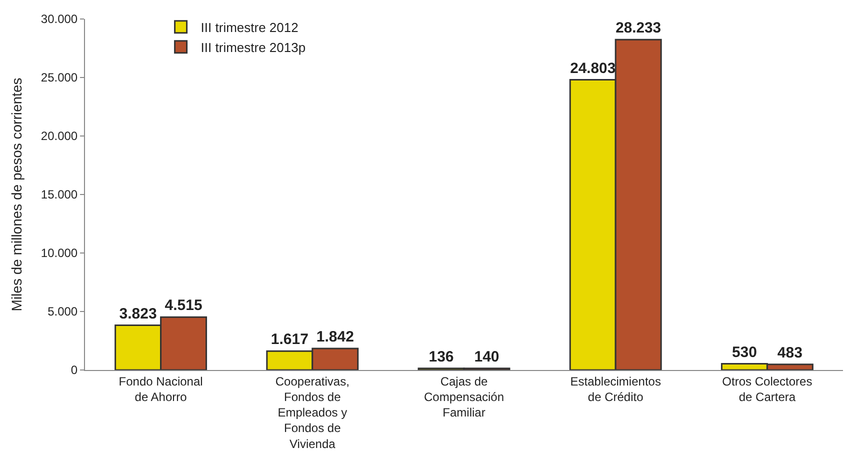 Image resolution: width=868 pixels, height=470 pixels. Describe the element at coordinates (249, 27) in the screenshot. I see `legend-label: III trimestre 2012` at that location.